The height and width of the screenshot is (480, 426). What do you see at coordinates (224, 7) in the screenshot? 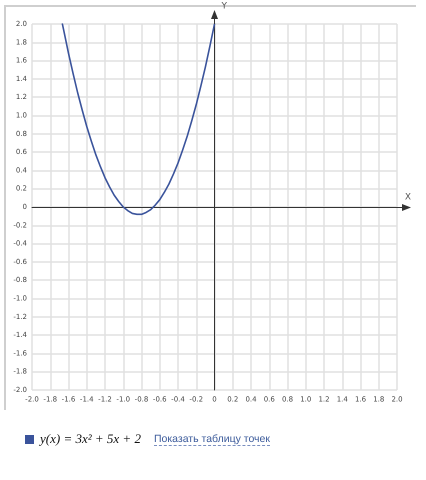
I see `y-axis-title: Y` at bounding box center [224, 7].